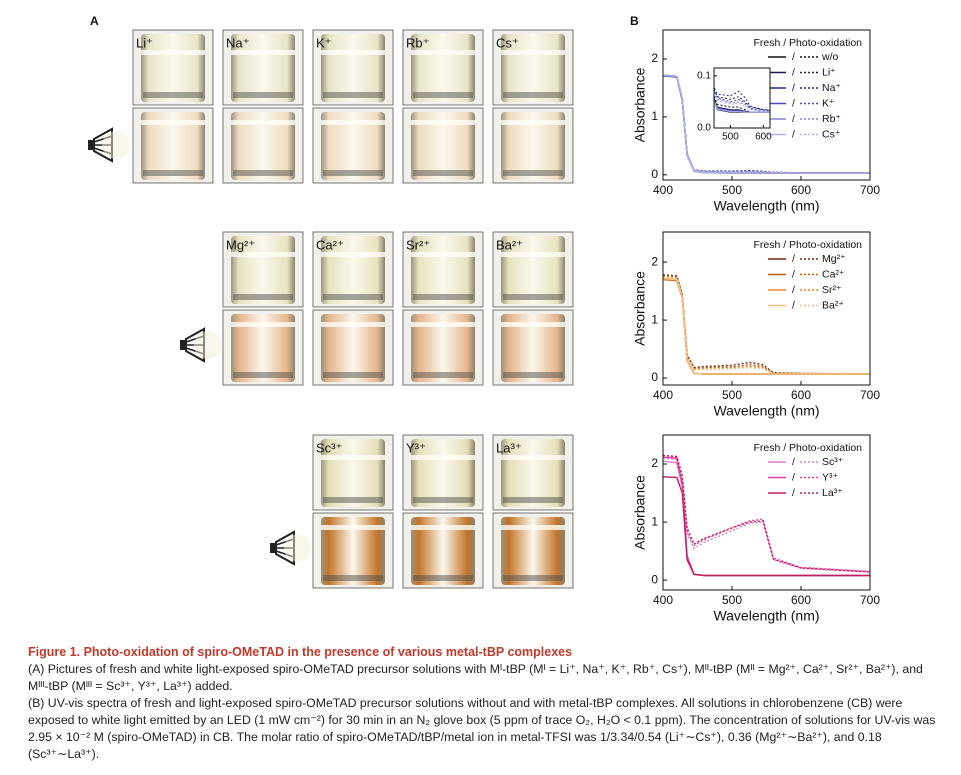 Image resolution: width=961 pixels, height=775 pixels. Describe the element at coordinates (704, 128) in the screenshot. I see `inset-y-tick-label: 0.0` at that location.